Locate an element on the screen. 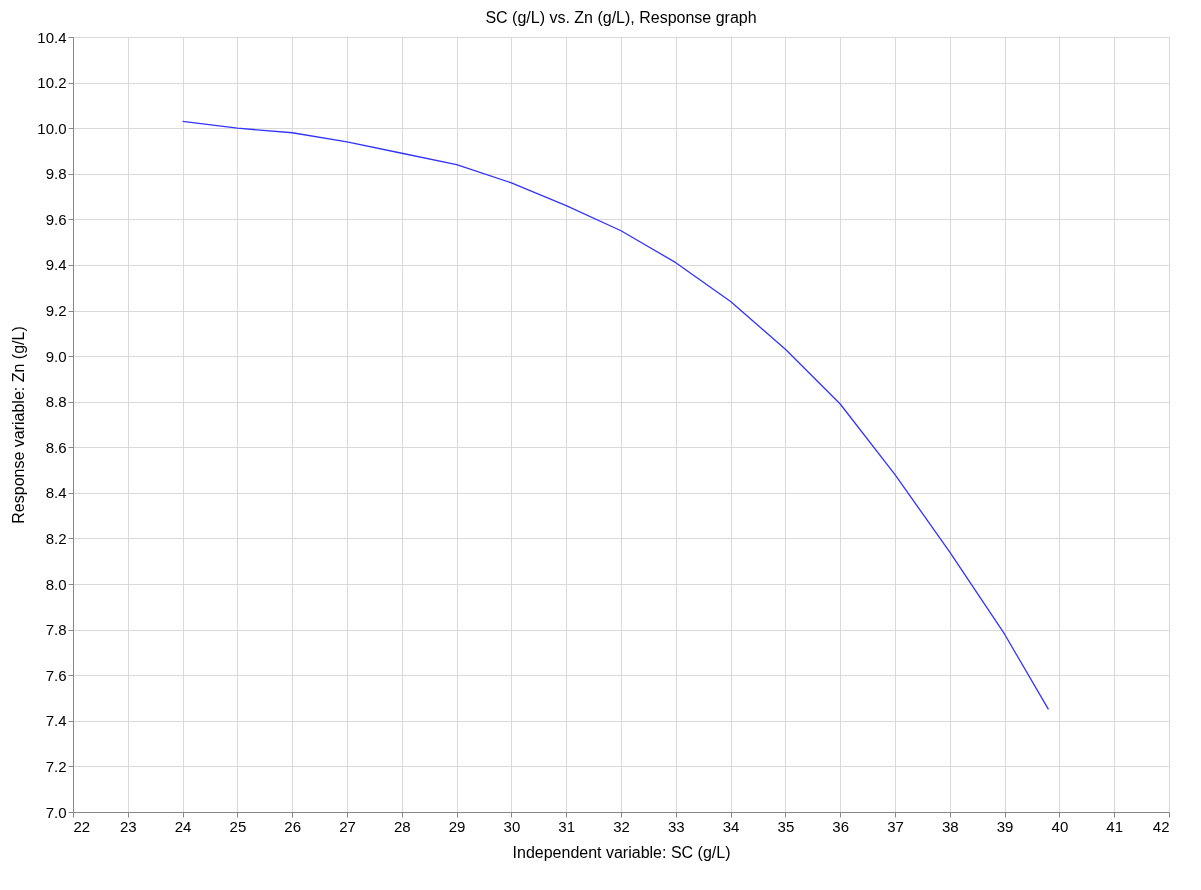 This screenshot has height=890, width=1201. x-tick-label: 36 is located at coordinates (841, 826).